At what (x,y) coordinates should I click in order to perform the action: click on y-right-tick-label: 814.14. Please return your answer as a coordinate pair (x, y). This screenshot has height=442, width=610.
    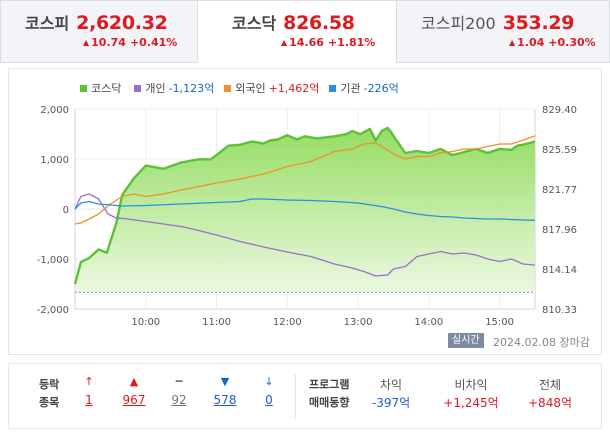
    Looking at the image, I should click on (559, 270).